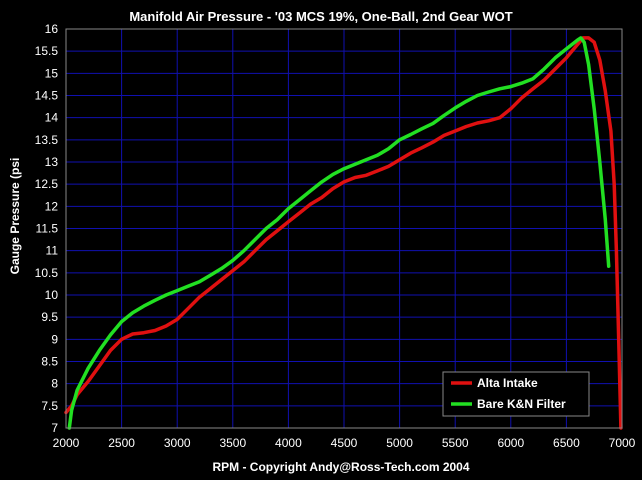  Describe the element at coordinates (47, 96) in the screenshot. I see `y-tick-label: 14.5` at that location.